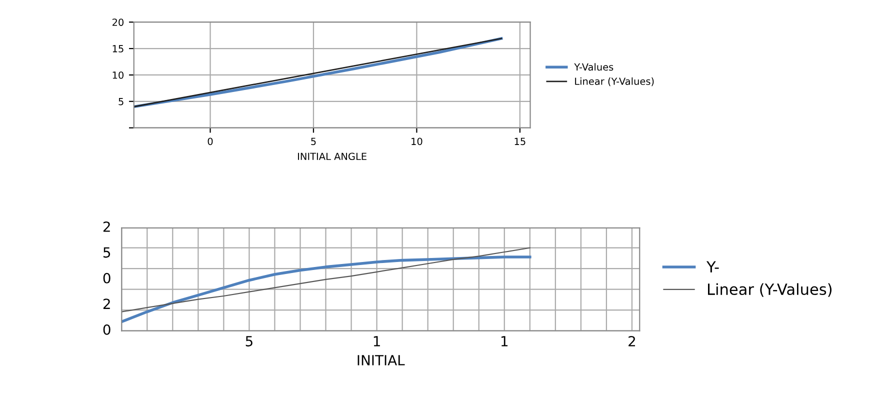 This screenshot has height=402, width=875. What do you see at coordinates (520, 142) in the screenshot?
I see `x-tick-label: 15` at bounding box center [520, 142].